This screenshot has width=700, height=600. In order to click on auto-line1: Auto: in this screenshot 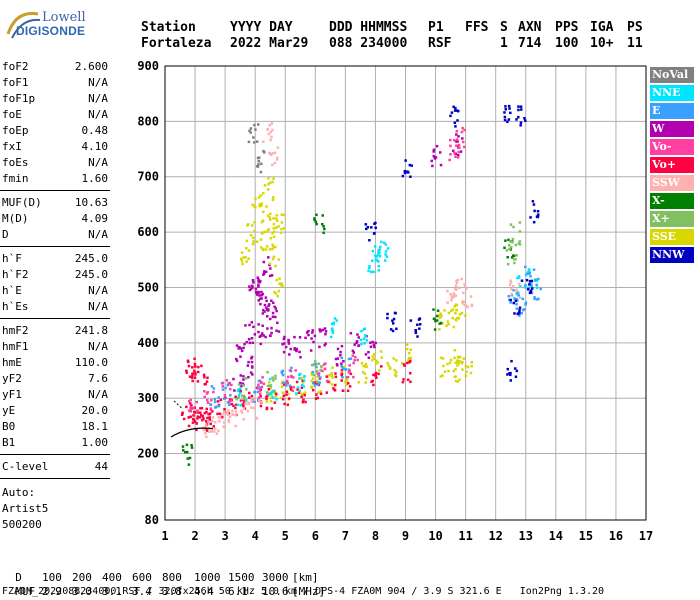, I will do `click(19, 492)`.